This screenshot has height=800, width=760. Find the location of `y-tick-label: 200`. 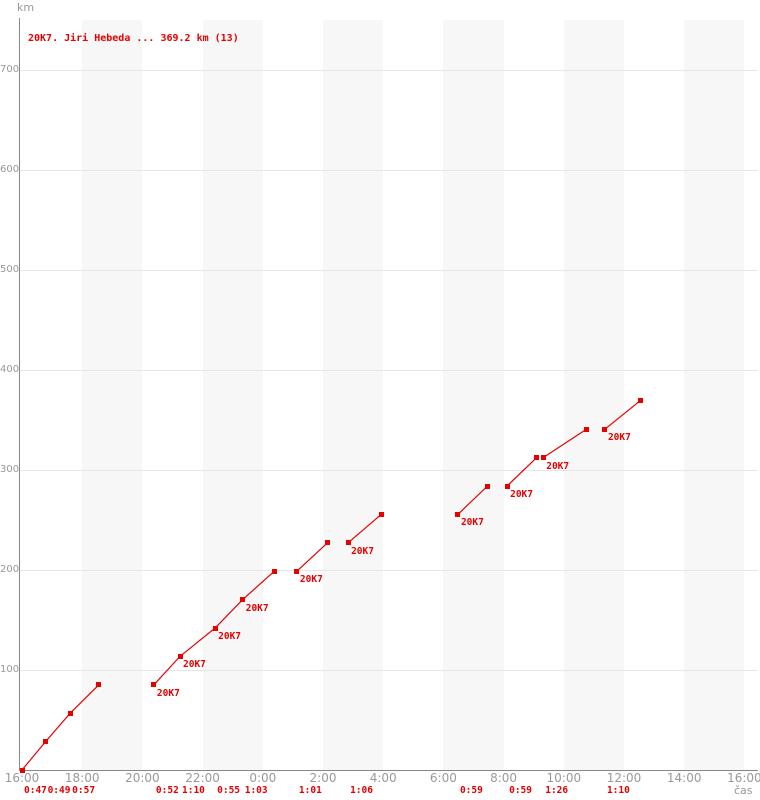

y-tick-label: 200 is located at coordinates (10, 569).